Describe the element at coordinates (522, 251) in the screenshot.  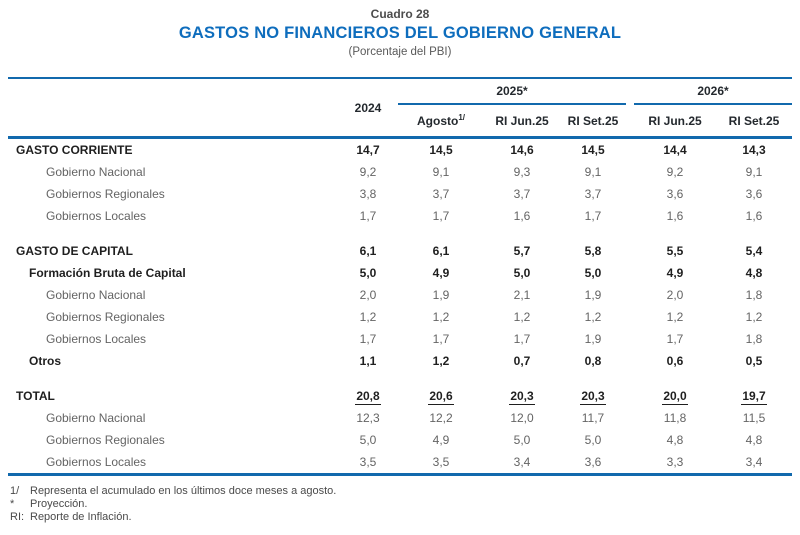
I see `cell-value: 5,7` at that location.